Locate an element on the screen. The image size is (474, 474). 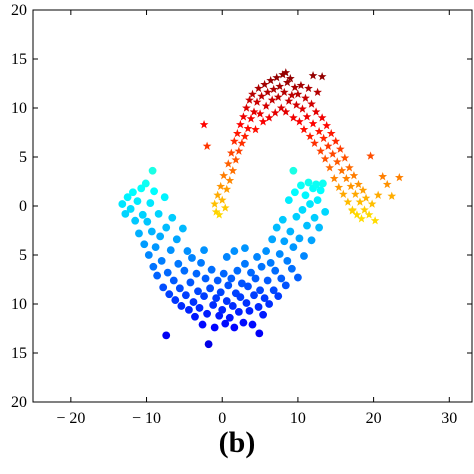
x-tick-label: 0 is located at coordinates (222, 418).